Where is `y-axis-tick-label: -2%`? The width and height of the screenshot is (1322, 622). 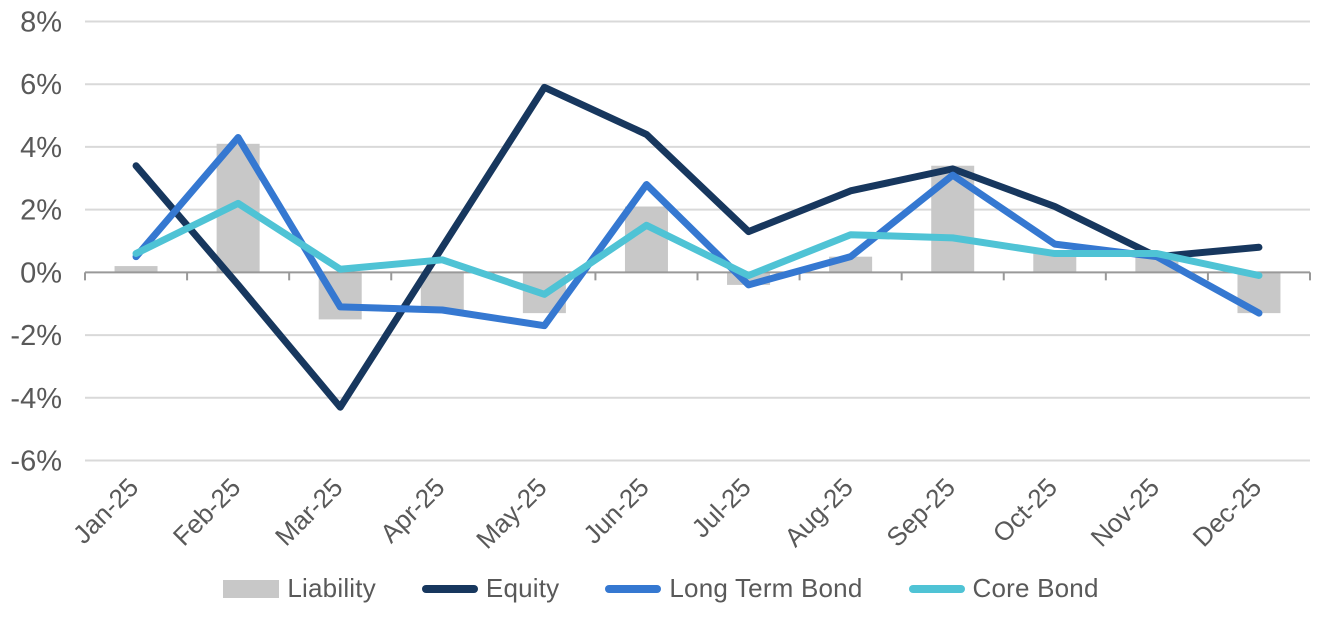 y-axis-tick-label: -2% is located at coordinates (36, 336).